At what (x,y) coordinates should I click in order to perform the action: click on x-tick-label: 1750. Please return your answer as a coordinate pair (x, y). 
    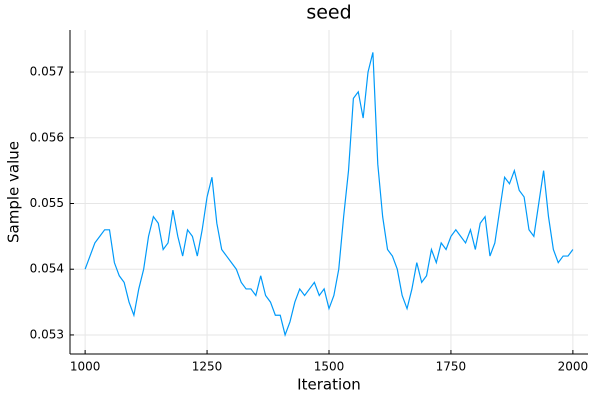
    Looking at the image, I should click on (451, 367).